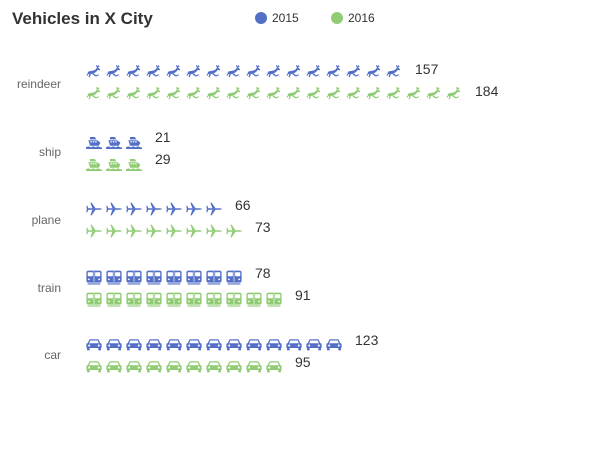 The height and width of the screenshot is (450, 600). I want to click on category-label-car: car, so click(52, 355).